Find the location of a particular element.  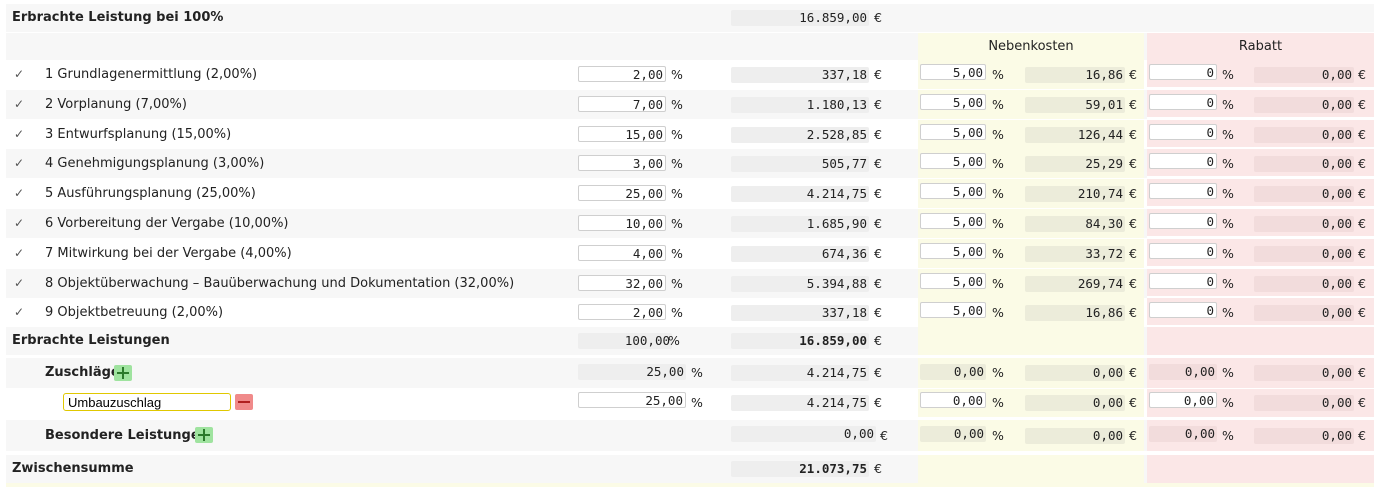

zuschlaege-pct-unit: % is located at coordinates (697, 372).